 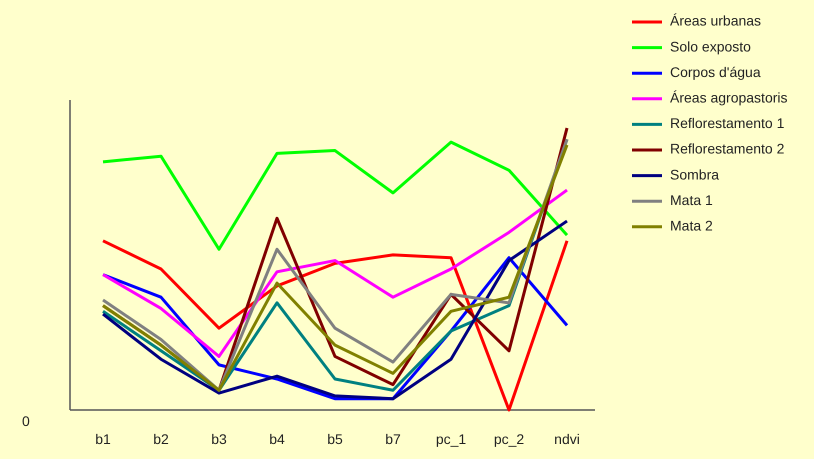 I want to click on x-tick-label: b4, so click(x=277, y=439).